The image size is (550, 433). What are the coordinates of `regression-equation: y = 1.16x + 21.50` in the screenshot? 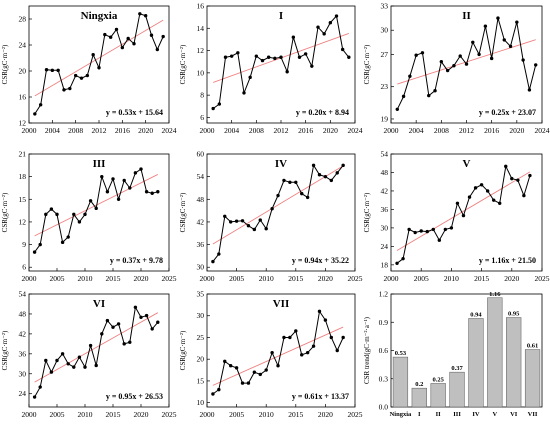 It's located at (507, 260).